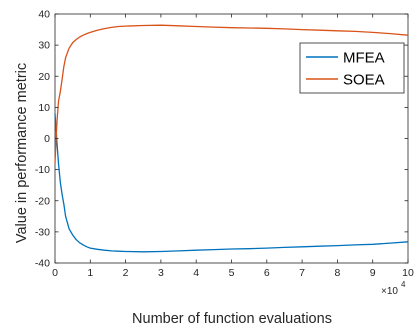 The height and width of the screenshot is (330, 419). I want to click on x-tick-label: 5, so click(232, 273).